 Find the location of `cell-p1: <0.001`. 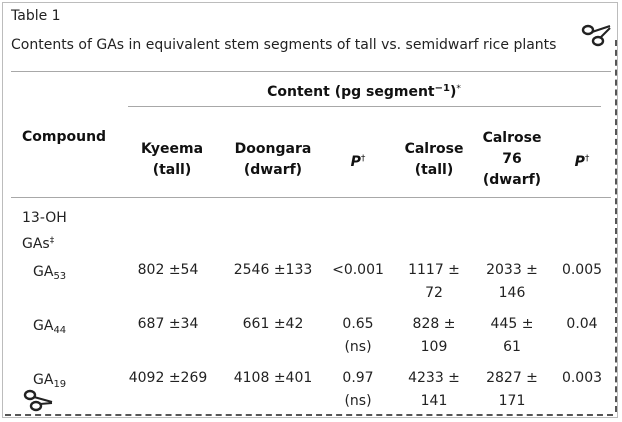

cell-p1: <0.001 is located at coordinates (358, 270).